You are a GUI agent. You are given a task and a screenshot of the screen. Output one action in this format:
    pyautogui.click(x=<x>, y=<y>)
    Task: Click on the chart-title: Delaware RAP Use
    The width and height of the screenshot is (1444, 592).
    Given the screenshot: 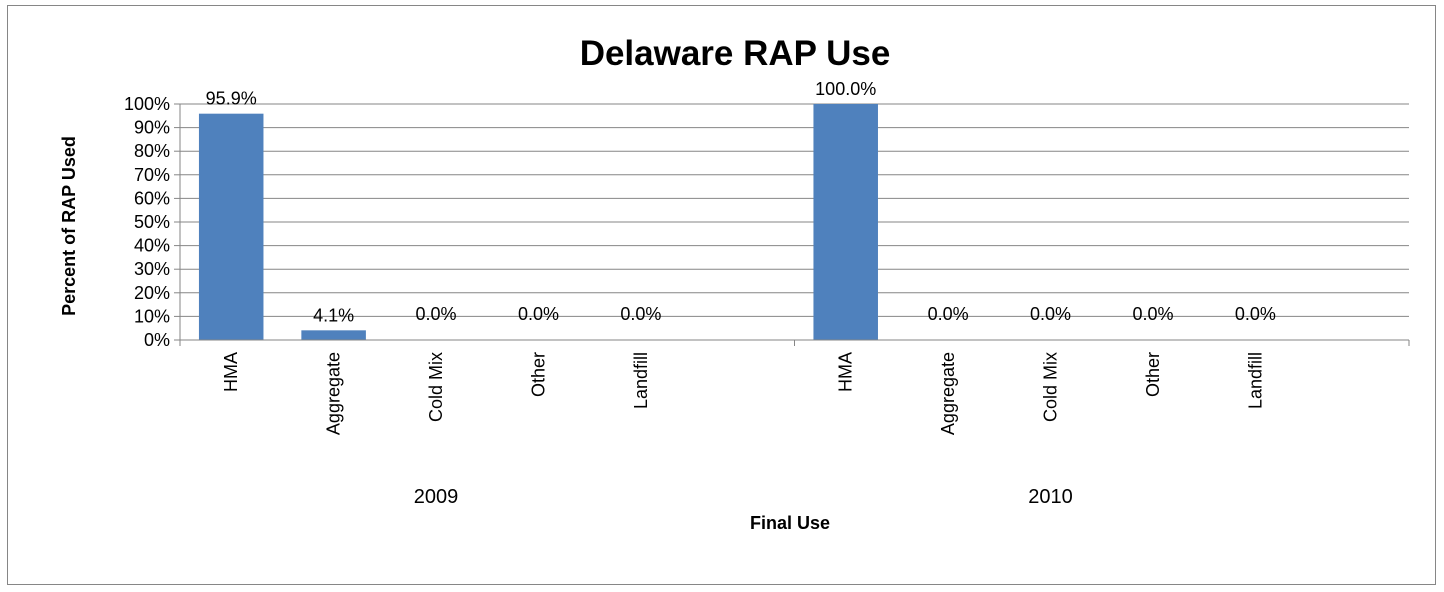 What is the action you would take?
    pyautogui.click(x=735, y=53)
    